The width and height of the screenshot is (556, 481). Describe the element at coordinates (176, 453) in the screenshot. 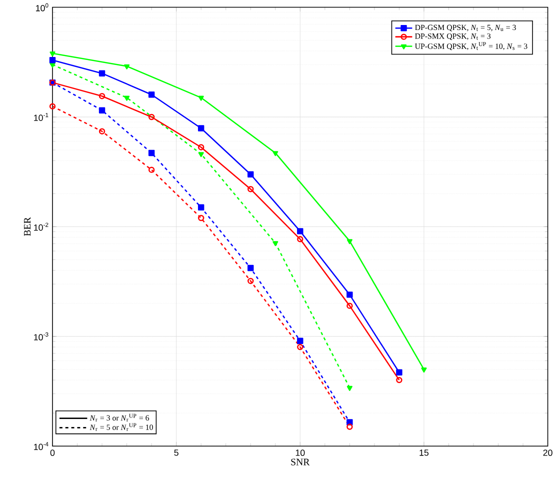

I see `x-tick-label: 5` at that location.